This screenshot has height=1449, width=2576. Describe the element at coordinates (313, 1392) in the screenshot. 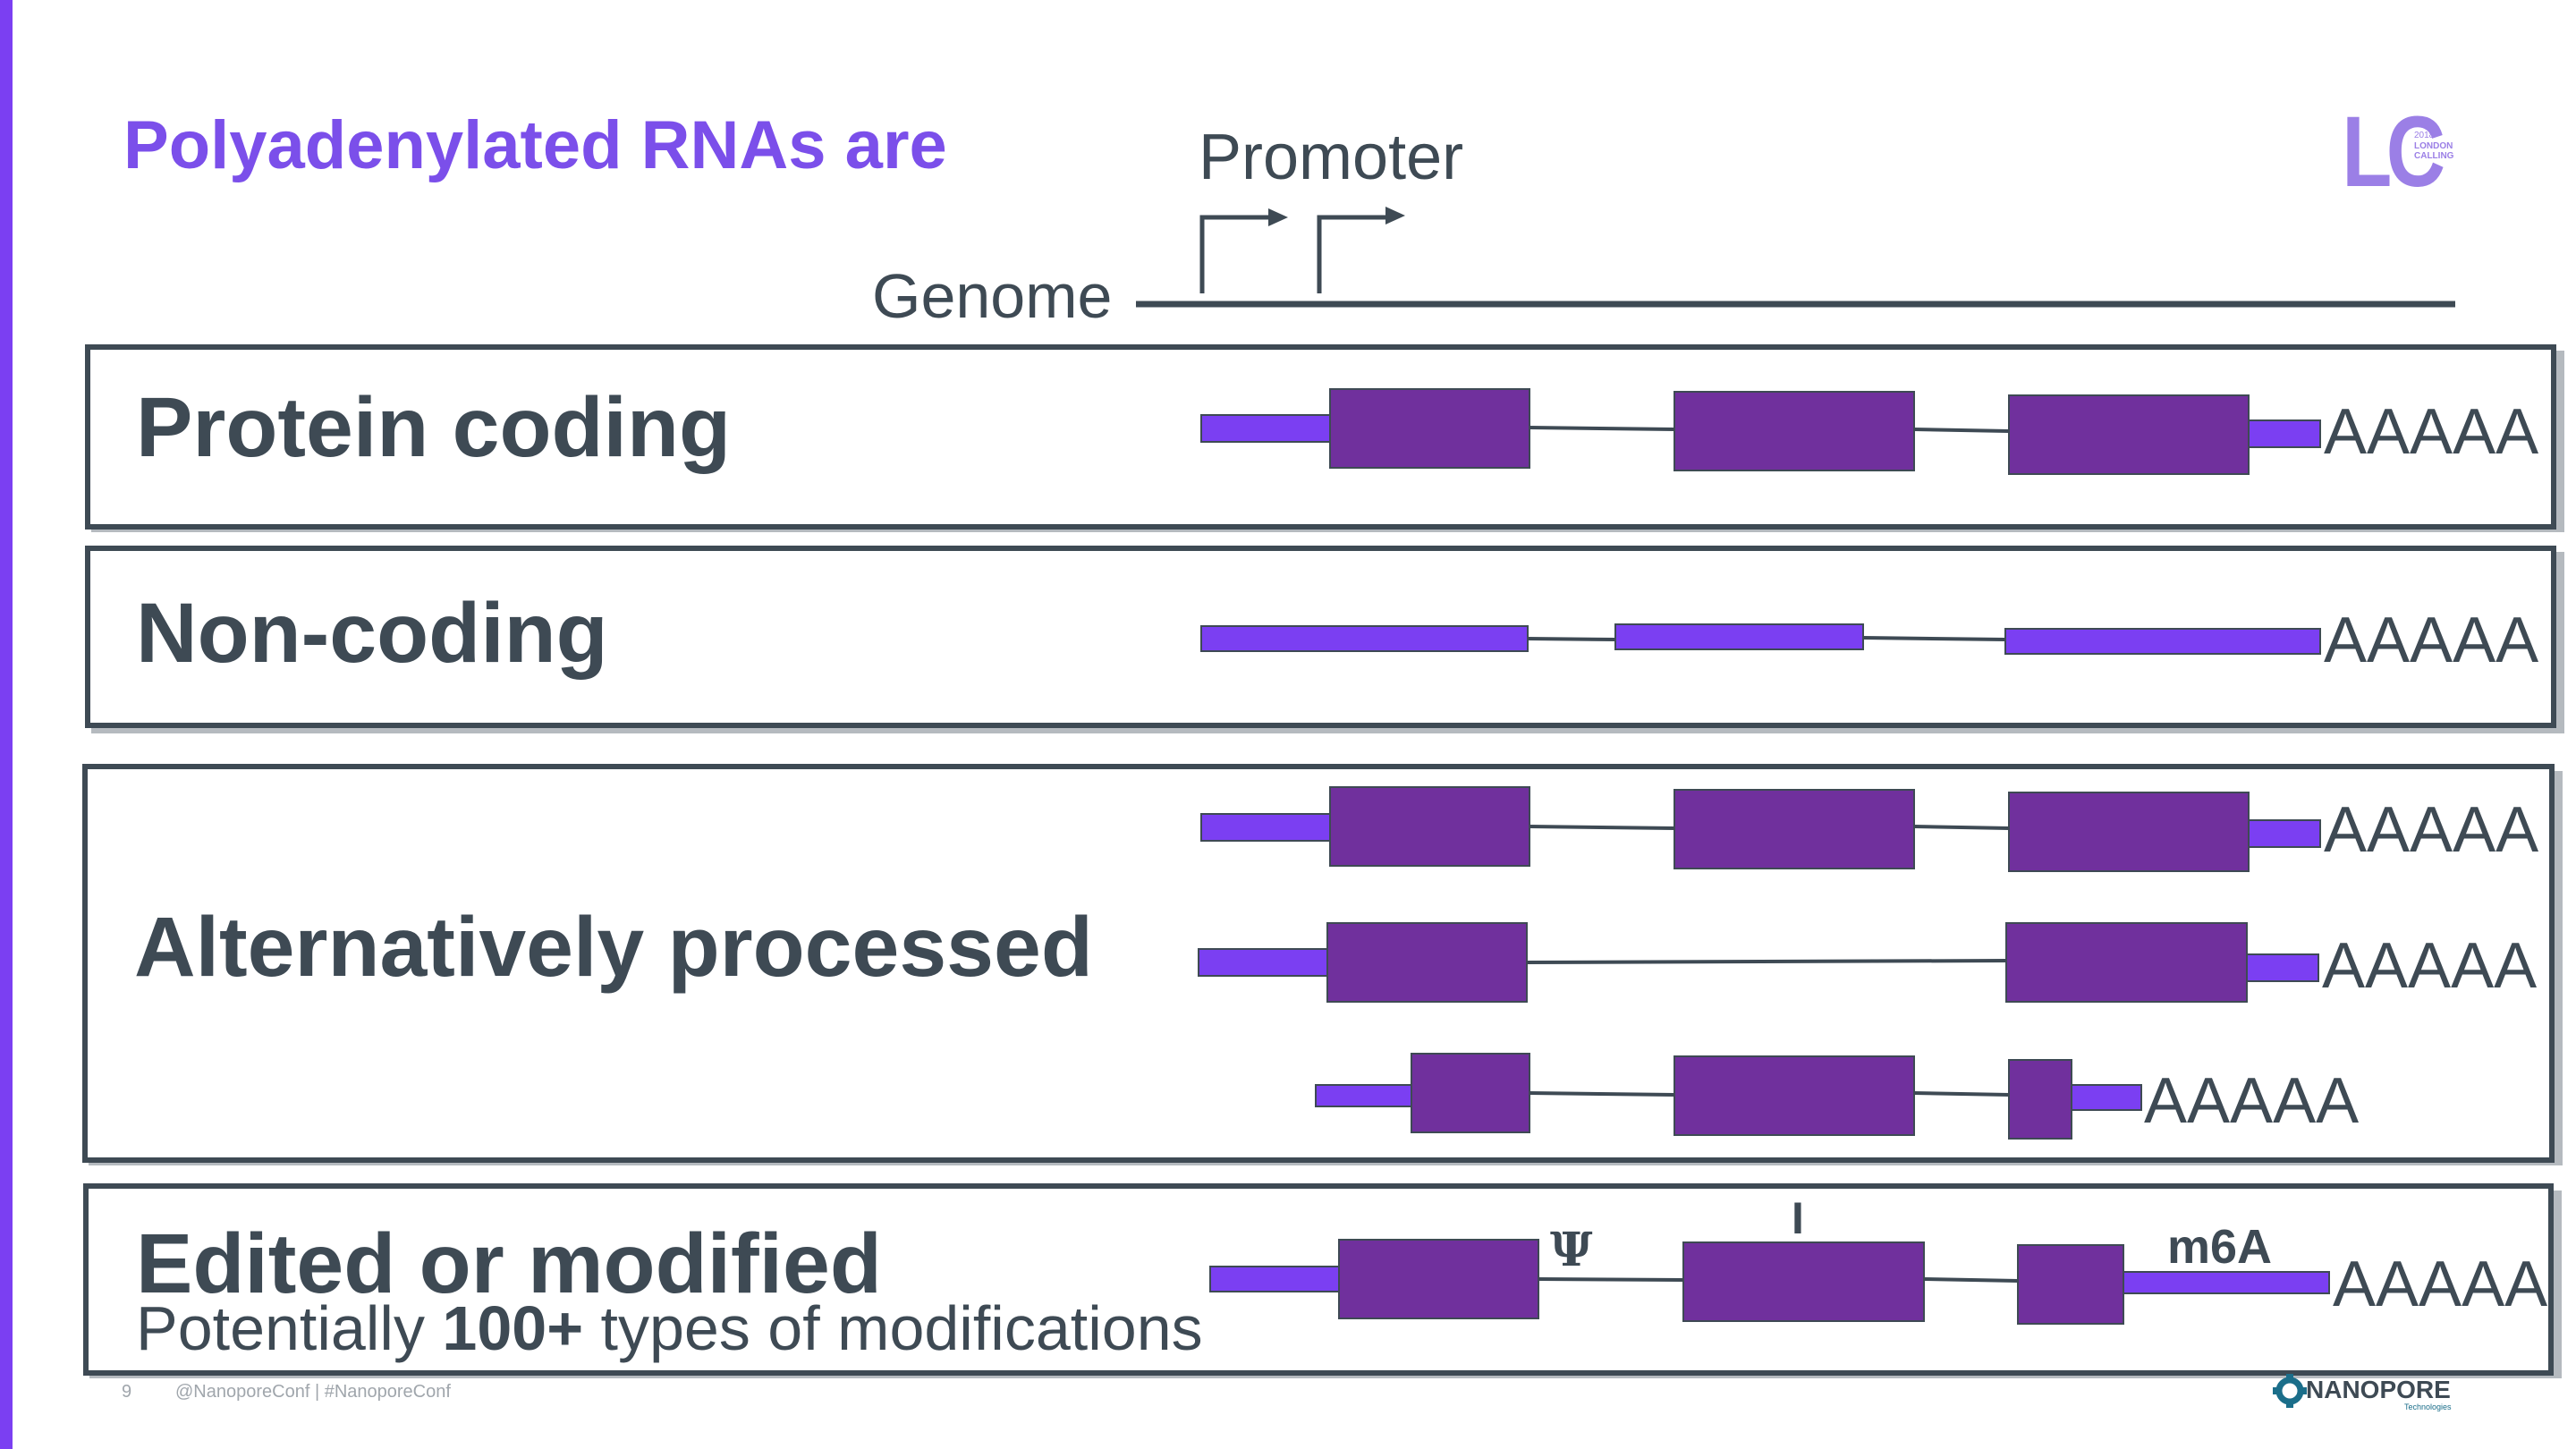

I see `footer-handle: @NanoporeConf | #NanoporeConf` at that location.